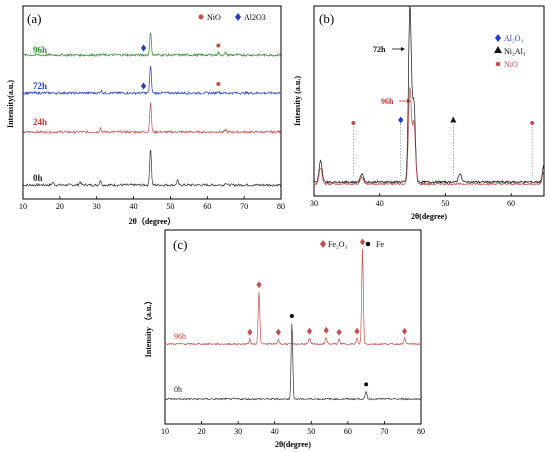  Describe the element at coordinates (152, 118) in the screenshot. I see `series-line-24h` at that location.